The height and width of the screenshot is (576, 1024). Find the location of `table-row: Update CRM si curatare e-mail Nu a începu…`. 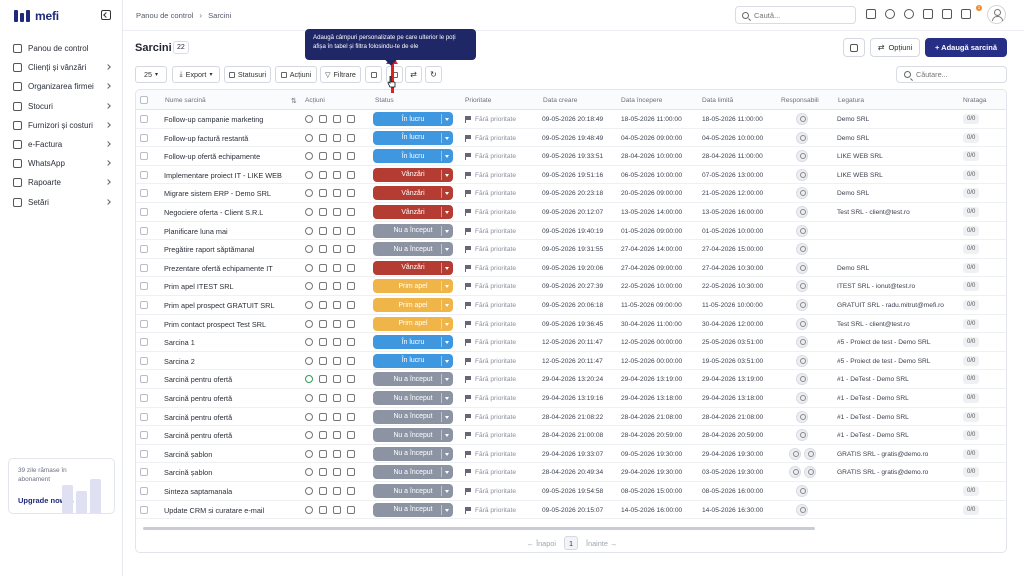

table-row: Update CRM si curatare e-mail Nu a începu… is located at coordinates (571, 510).